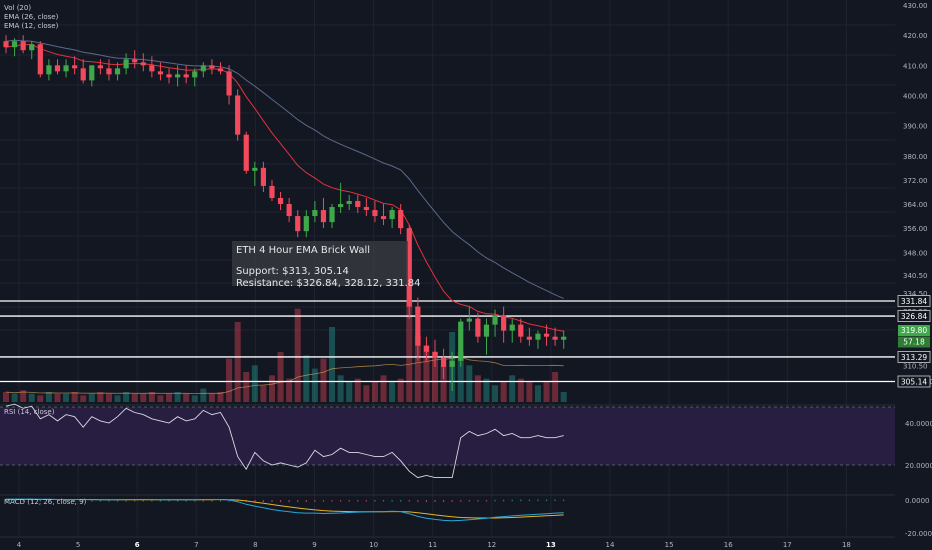 Image resolution: width=932 pixels, height=550 pixels. Describe the element at coordinates (610, 545) in the screenshot. I see `time-axis-tick: 14` at that location.